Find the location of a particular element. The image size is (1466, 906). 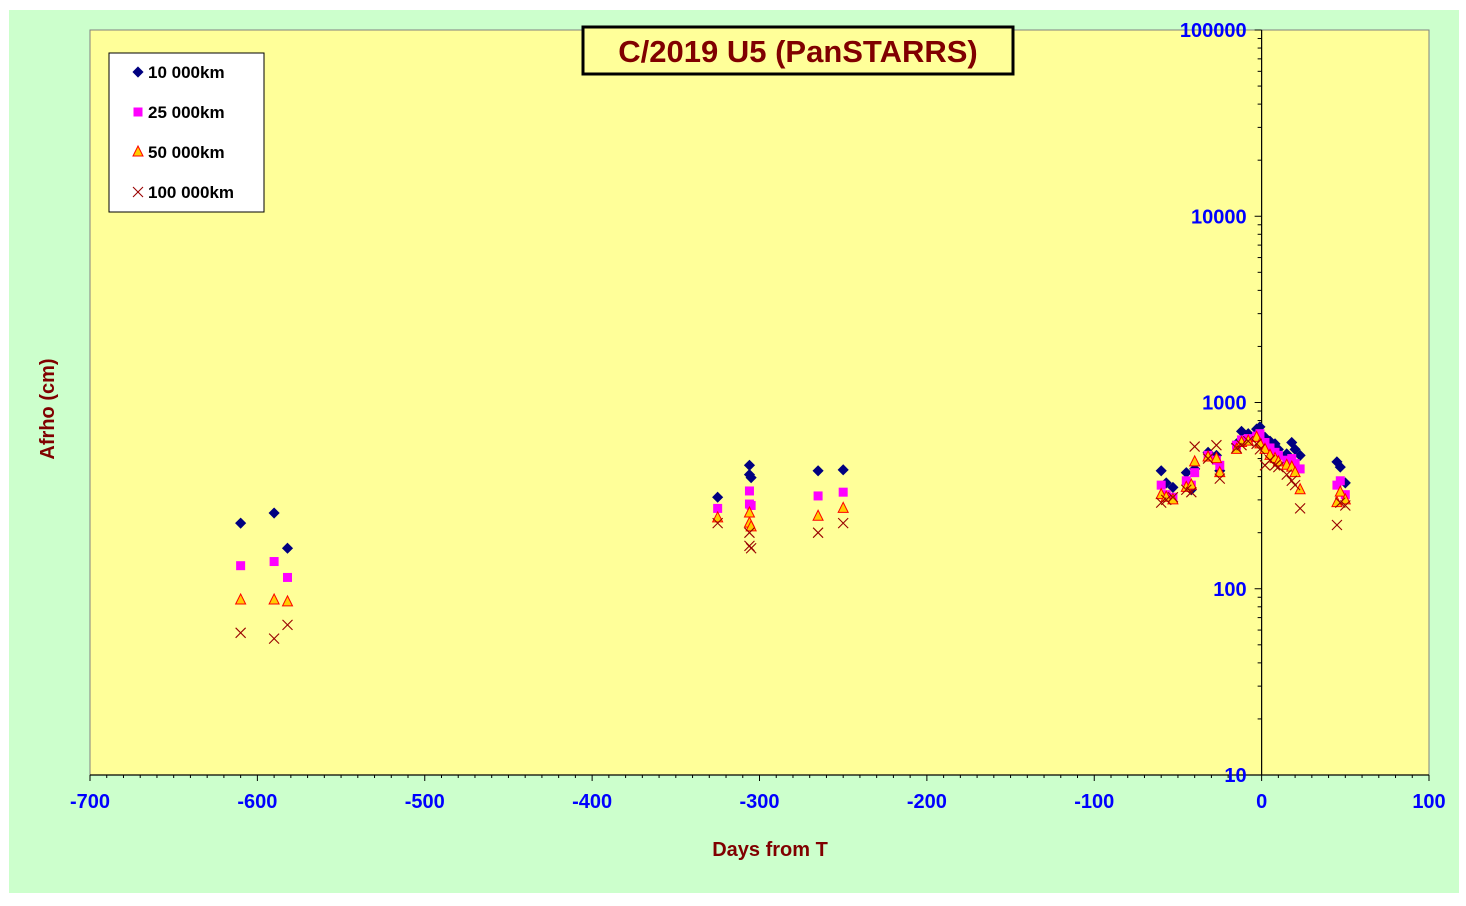

x-tick-label: 100 is located at coordinates (1428, 802).